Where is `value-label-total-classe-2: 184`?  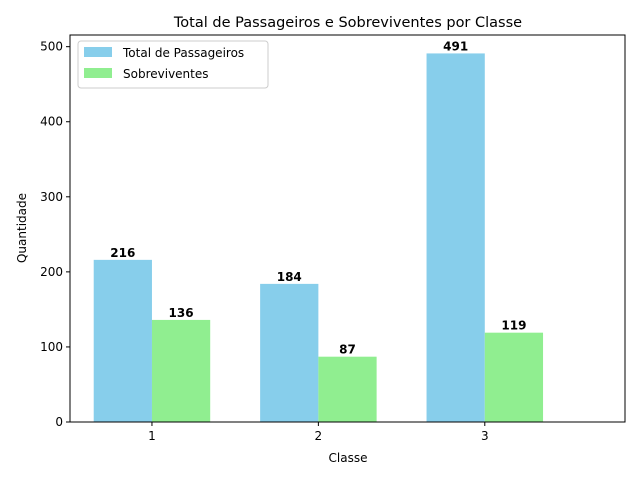
value-label-total-classe-2: 184 is located at coordinates (289, 277).